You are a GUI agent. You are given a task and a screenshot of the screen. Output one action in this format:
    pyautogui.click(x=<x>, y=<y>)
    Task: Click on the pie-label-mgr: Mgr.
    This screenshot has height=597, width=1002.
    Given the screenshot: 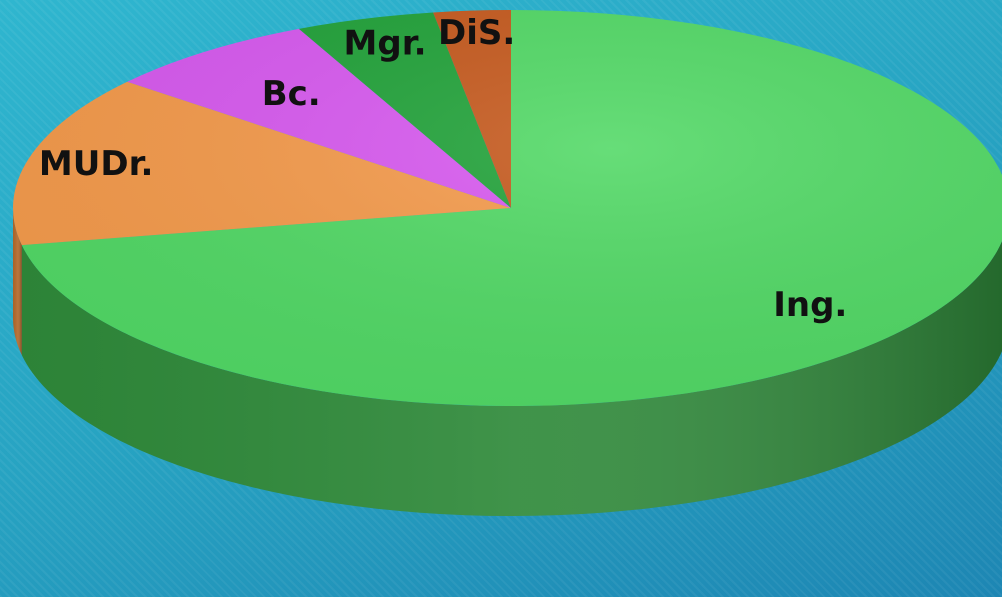 What is the action you would take?
    pyautogui.click(x=385, y=44)
    